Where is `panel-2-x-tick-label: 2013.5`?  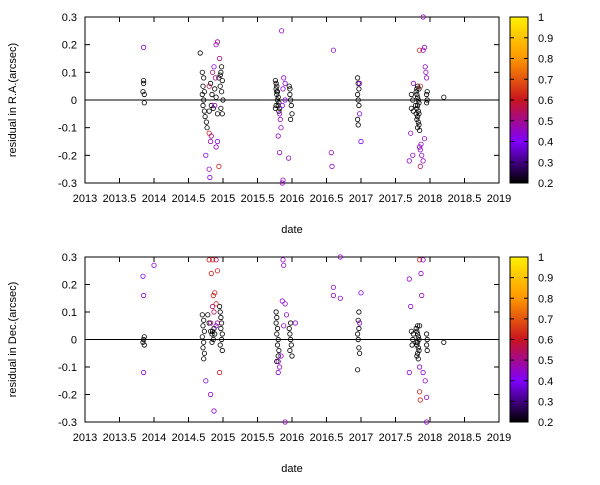 panel-2-x-tick-label: 2013.5 is located at coordinates (120, 438).